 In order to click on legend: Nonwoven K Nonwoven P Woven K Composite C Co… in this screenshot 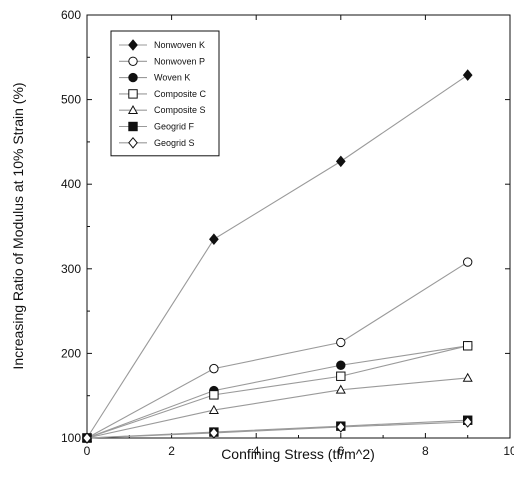, I will do `click(165, 93)`.